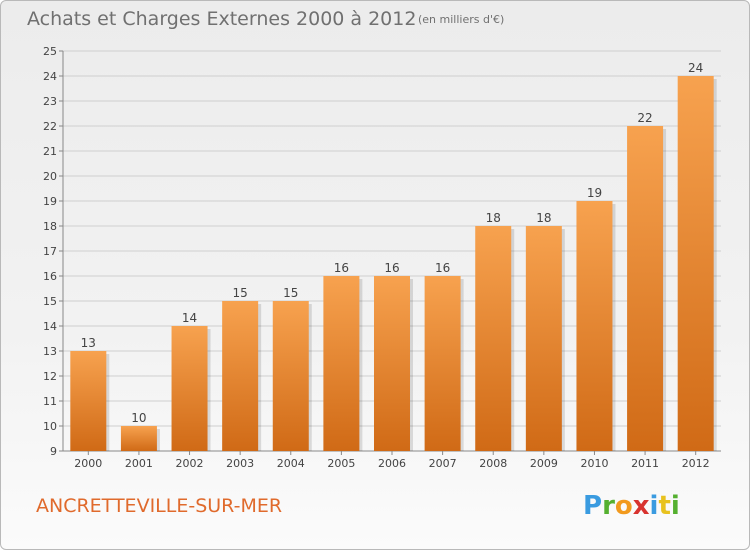 This screenshot has width=750, height=550. Describe the element at coordinates (631, 506) in the screenshot. I see `proxiti-logo: Proxiti` at that location.